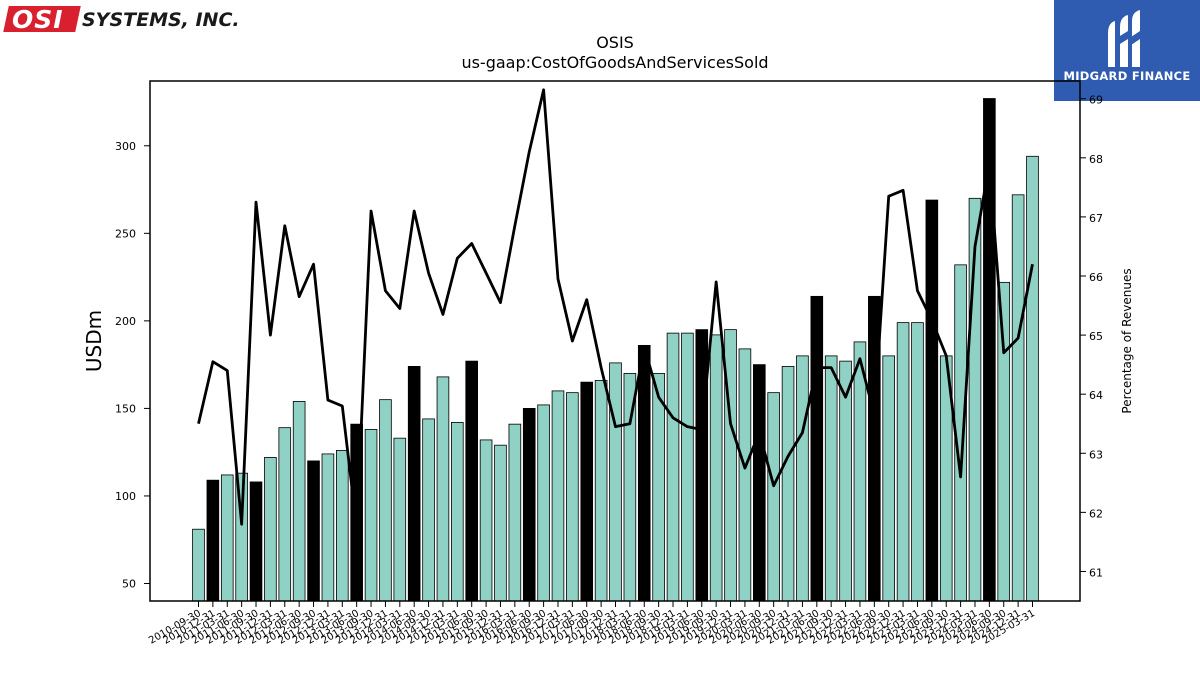 The height and width of the screenshot is (675, 1200). I want to click on y2-tick-label: 64, so click(1096, 395).